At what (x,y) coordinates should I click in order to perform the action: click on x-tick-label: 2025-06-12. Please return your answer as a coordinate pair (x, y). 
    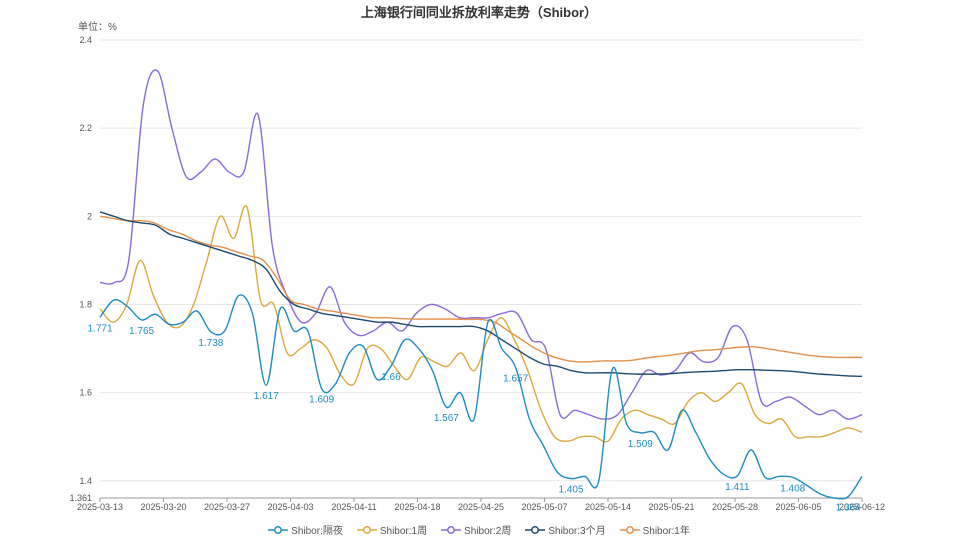
    Looking at the image, I should click on (862, 507).